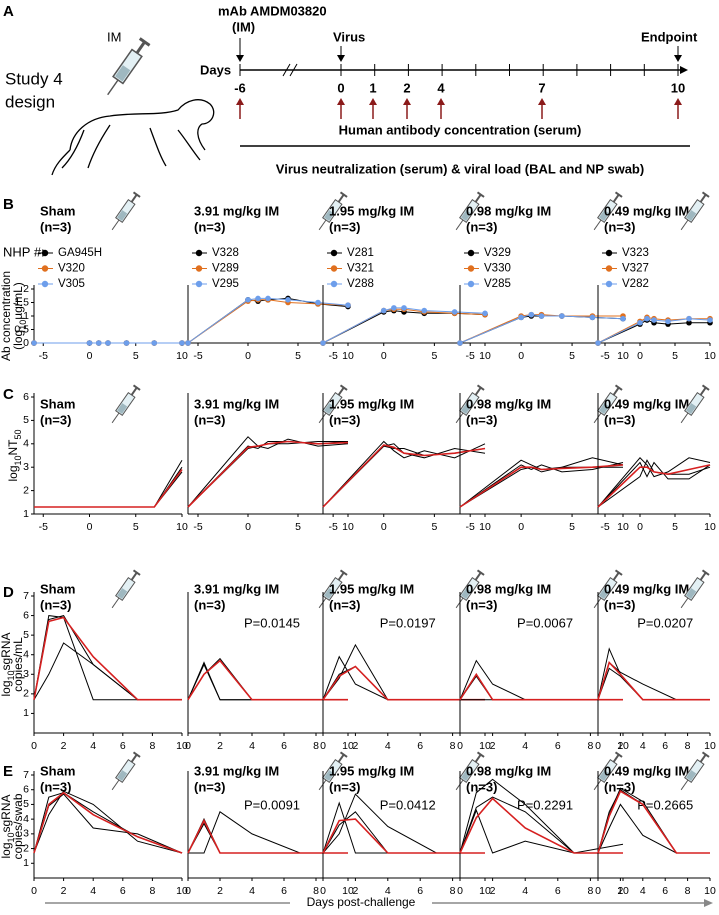 This screenshot has height=915, width=719. I want to click on p-value: P=0.0091, so click(272, 804).